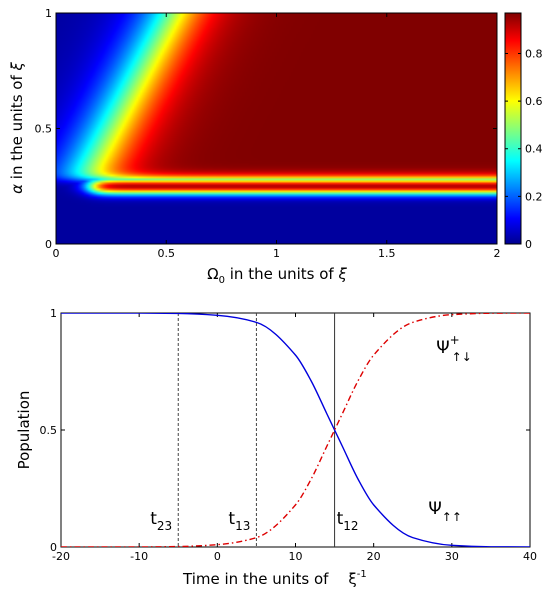 This screenshot has height=591, width=550. I want to click on line-xtick-label: 20, so click(374, 556).